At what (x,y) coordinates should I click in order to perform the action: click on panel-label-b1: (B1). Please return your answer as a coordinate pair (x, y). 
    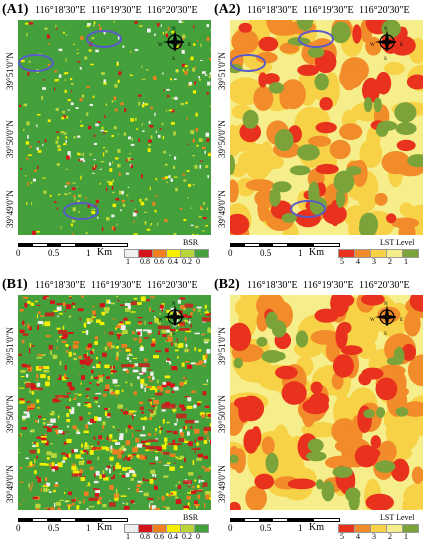
    Looking at the image, I should click on (15, 284).